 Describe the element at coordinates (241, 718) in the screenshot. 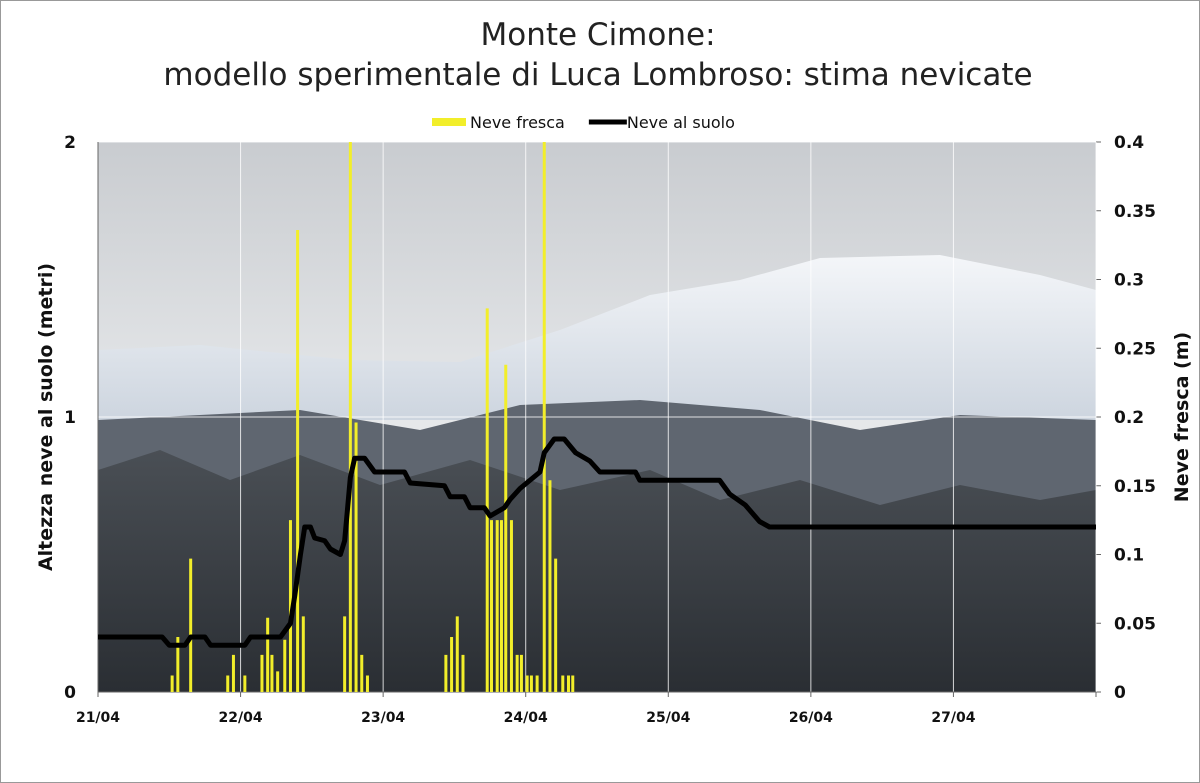

I see `x-tick-label: 22/04` at that location.